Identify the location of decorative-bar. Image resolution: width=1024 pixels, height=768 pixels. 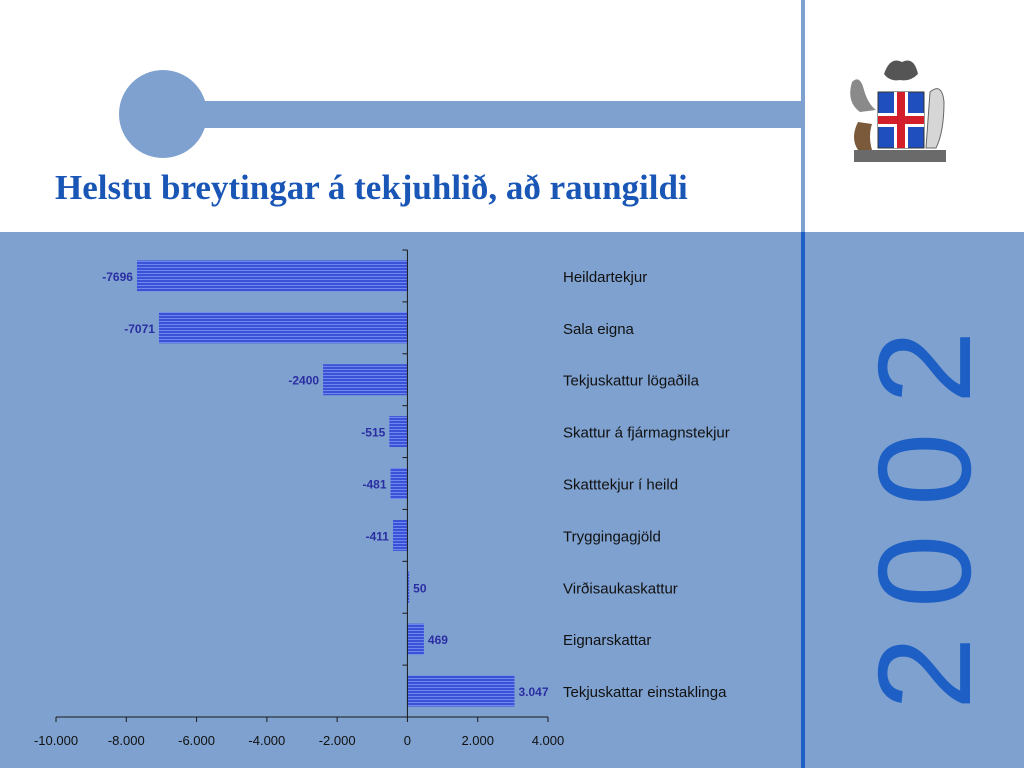
(481, 114).